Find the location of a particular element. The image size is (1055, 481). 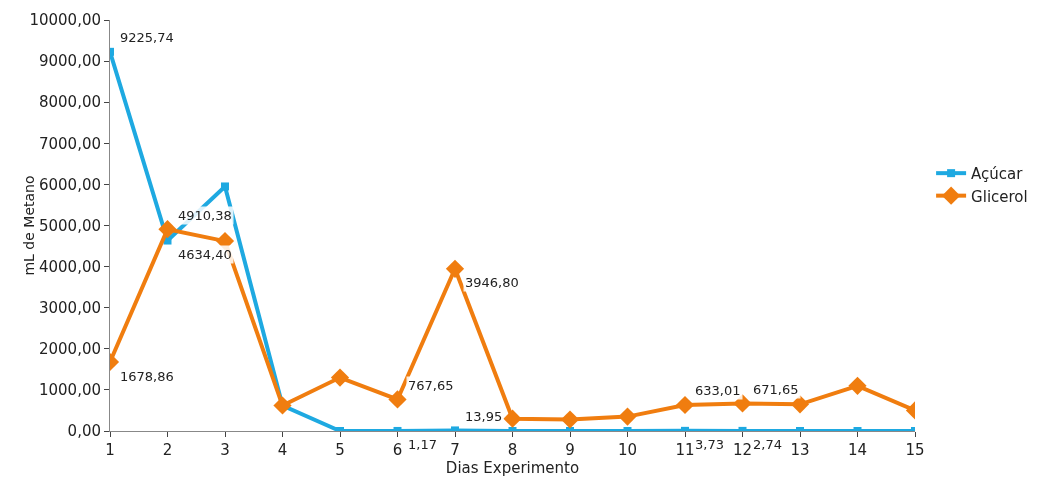

y-tick-label: 6000,00 is located at coordinates (69, 184).